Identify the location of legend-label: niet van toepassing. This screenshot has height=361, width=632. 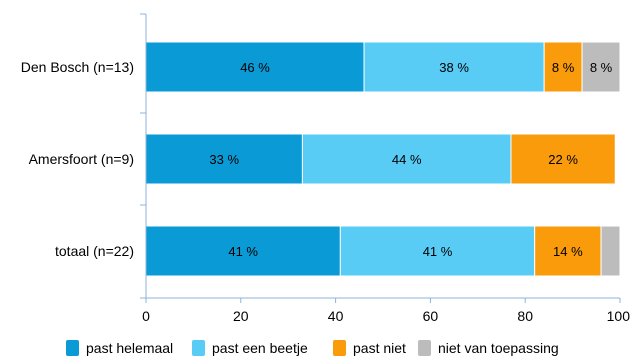
(498, 348).